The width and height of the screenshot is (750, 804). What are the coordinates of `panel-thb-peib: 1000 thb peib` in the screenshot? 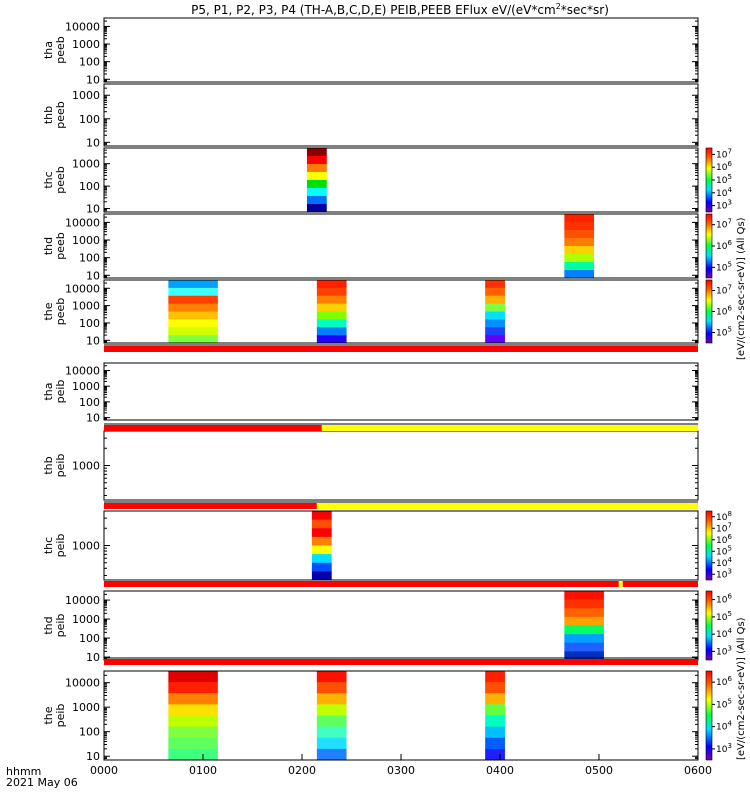 It's located at (370, 462).